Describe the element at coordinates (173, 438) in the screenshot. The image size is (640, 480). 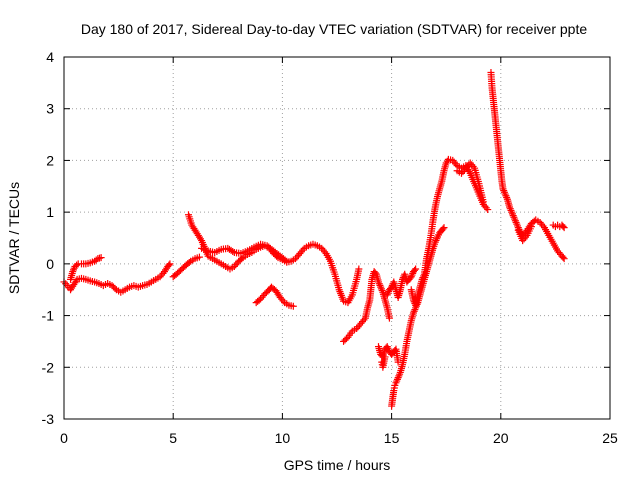
I see `x-tick-label: 5` at that location.